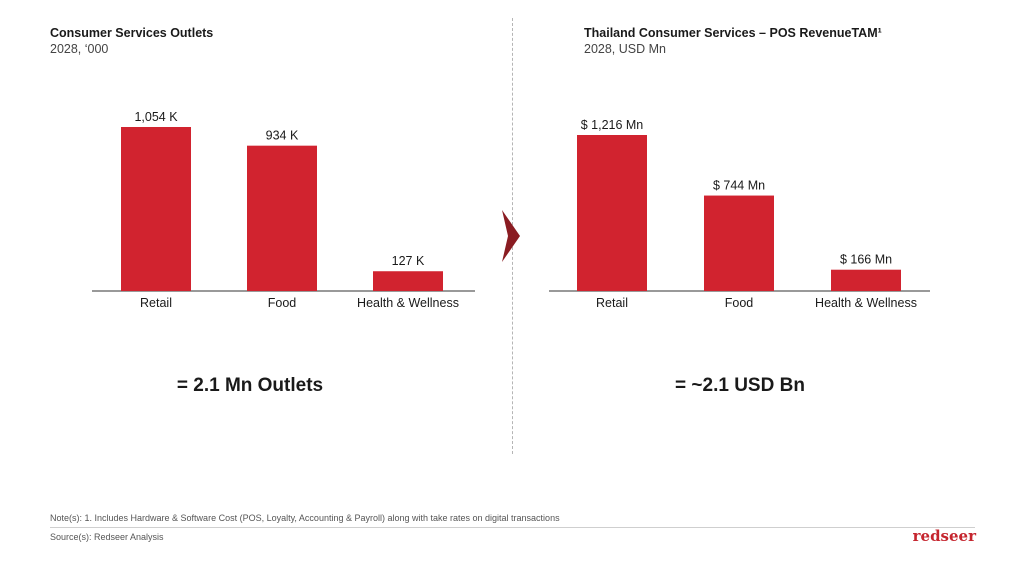 The image size is (1024, 582). Describe the element at coordinates (740, 385) in the screenshot. I see `revenue-summary: = ~2.1 USD Bn` at that location.